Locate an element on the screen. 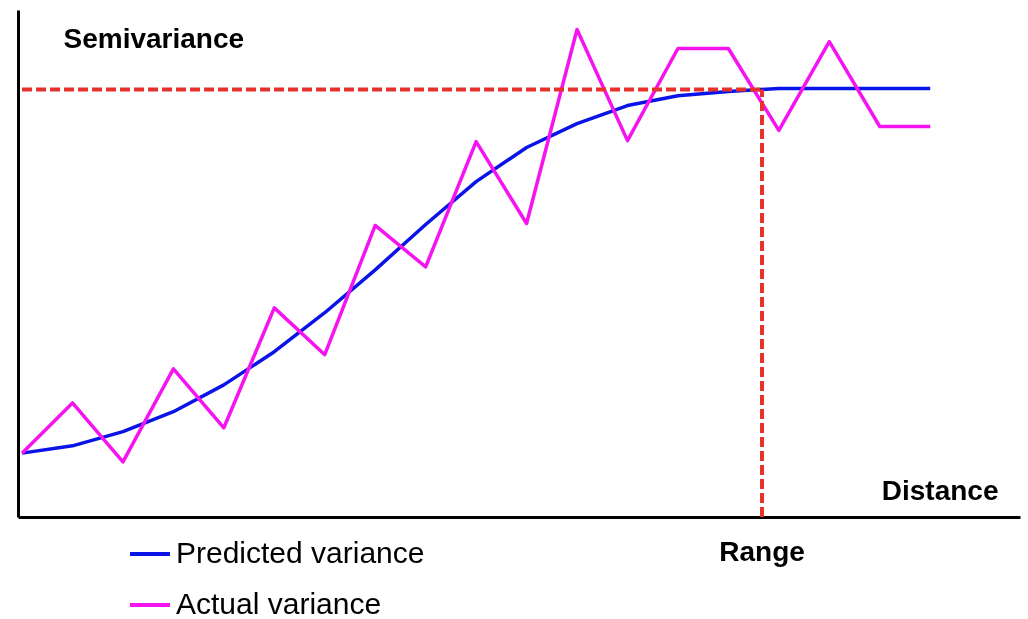 This screenshot has height=619, width=1028. y-axis-title: Semivariance is located at coordinates (154, 38).